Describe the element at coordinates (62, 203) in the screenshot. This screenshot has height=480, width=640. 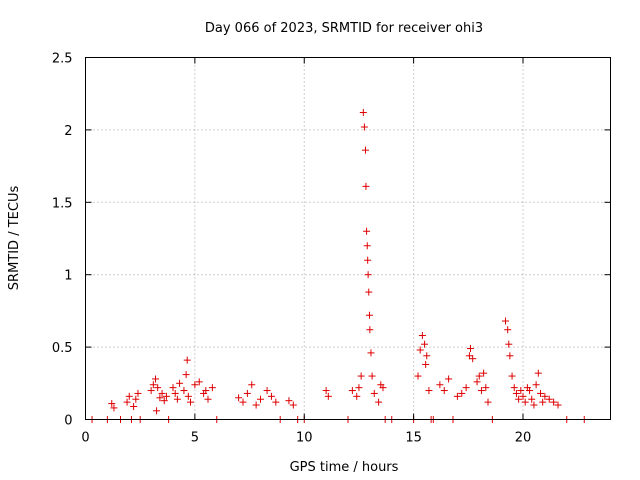
I see `y-tick-label: 1.5` at that location.